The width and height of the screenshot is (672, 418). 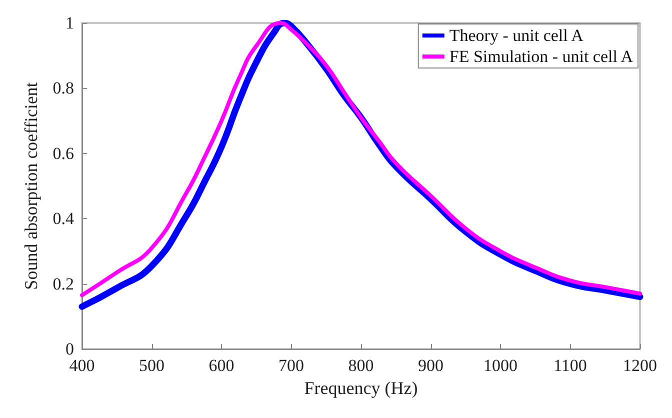 What do you see at coordinates (541, 56) in the screenshot?
I see `legend-label: FE Simulation - unit cell A` at bounding box center [541, 56].